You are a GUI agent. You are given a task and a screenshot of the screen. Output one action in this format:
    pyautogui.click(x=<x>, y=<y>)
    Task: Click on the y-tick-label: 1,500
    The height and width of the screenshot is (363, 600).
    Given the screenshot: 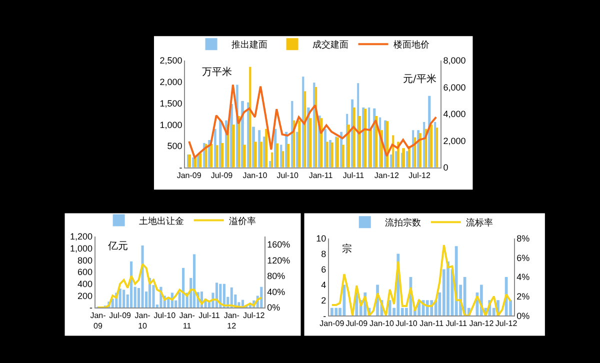 What is the action you would take?
    pyautogui.click(x=171, y=103)
    